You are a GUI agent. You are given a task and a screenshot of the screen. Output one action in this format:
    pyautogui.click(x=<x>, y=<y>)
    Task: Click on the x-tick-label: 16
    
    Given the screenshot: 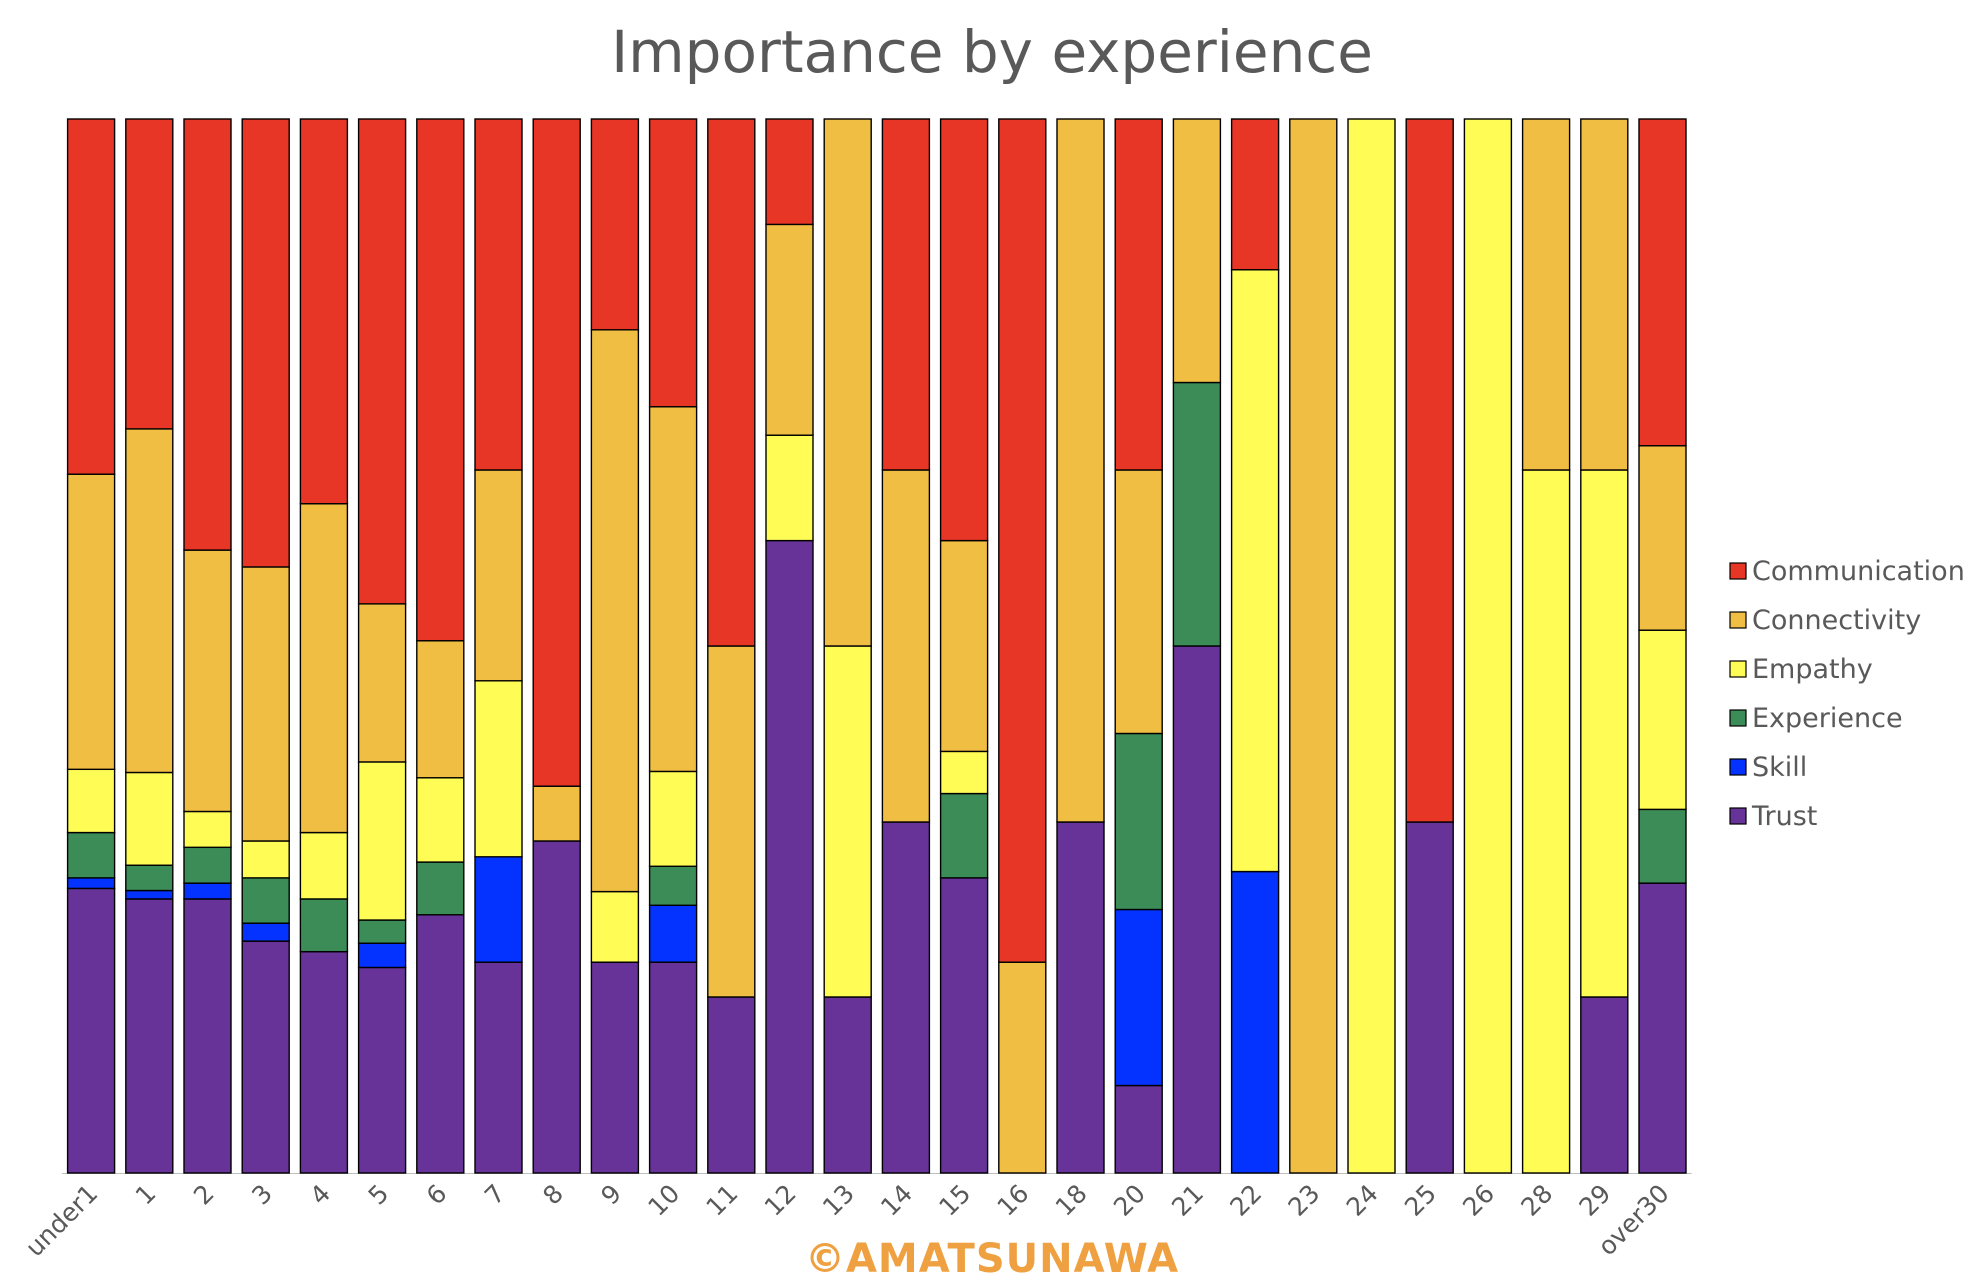 What is the action you would take?
    pyautogui.click(x=1013, y=1200)
    